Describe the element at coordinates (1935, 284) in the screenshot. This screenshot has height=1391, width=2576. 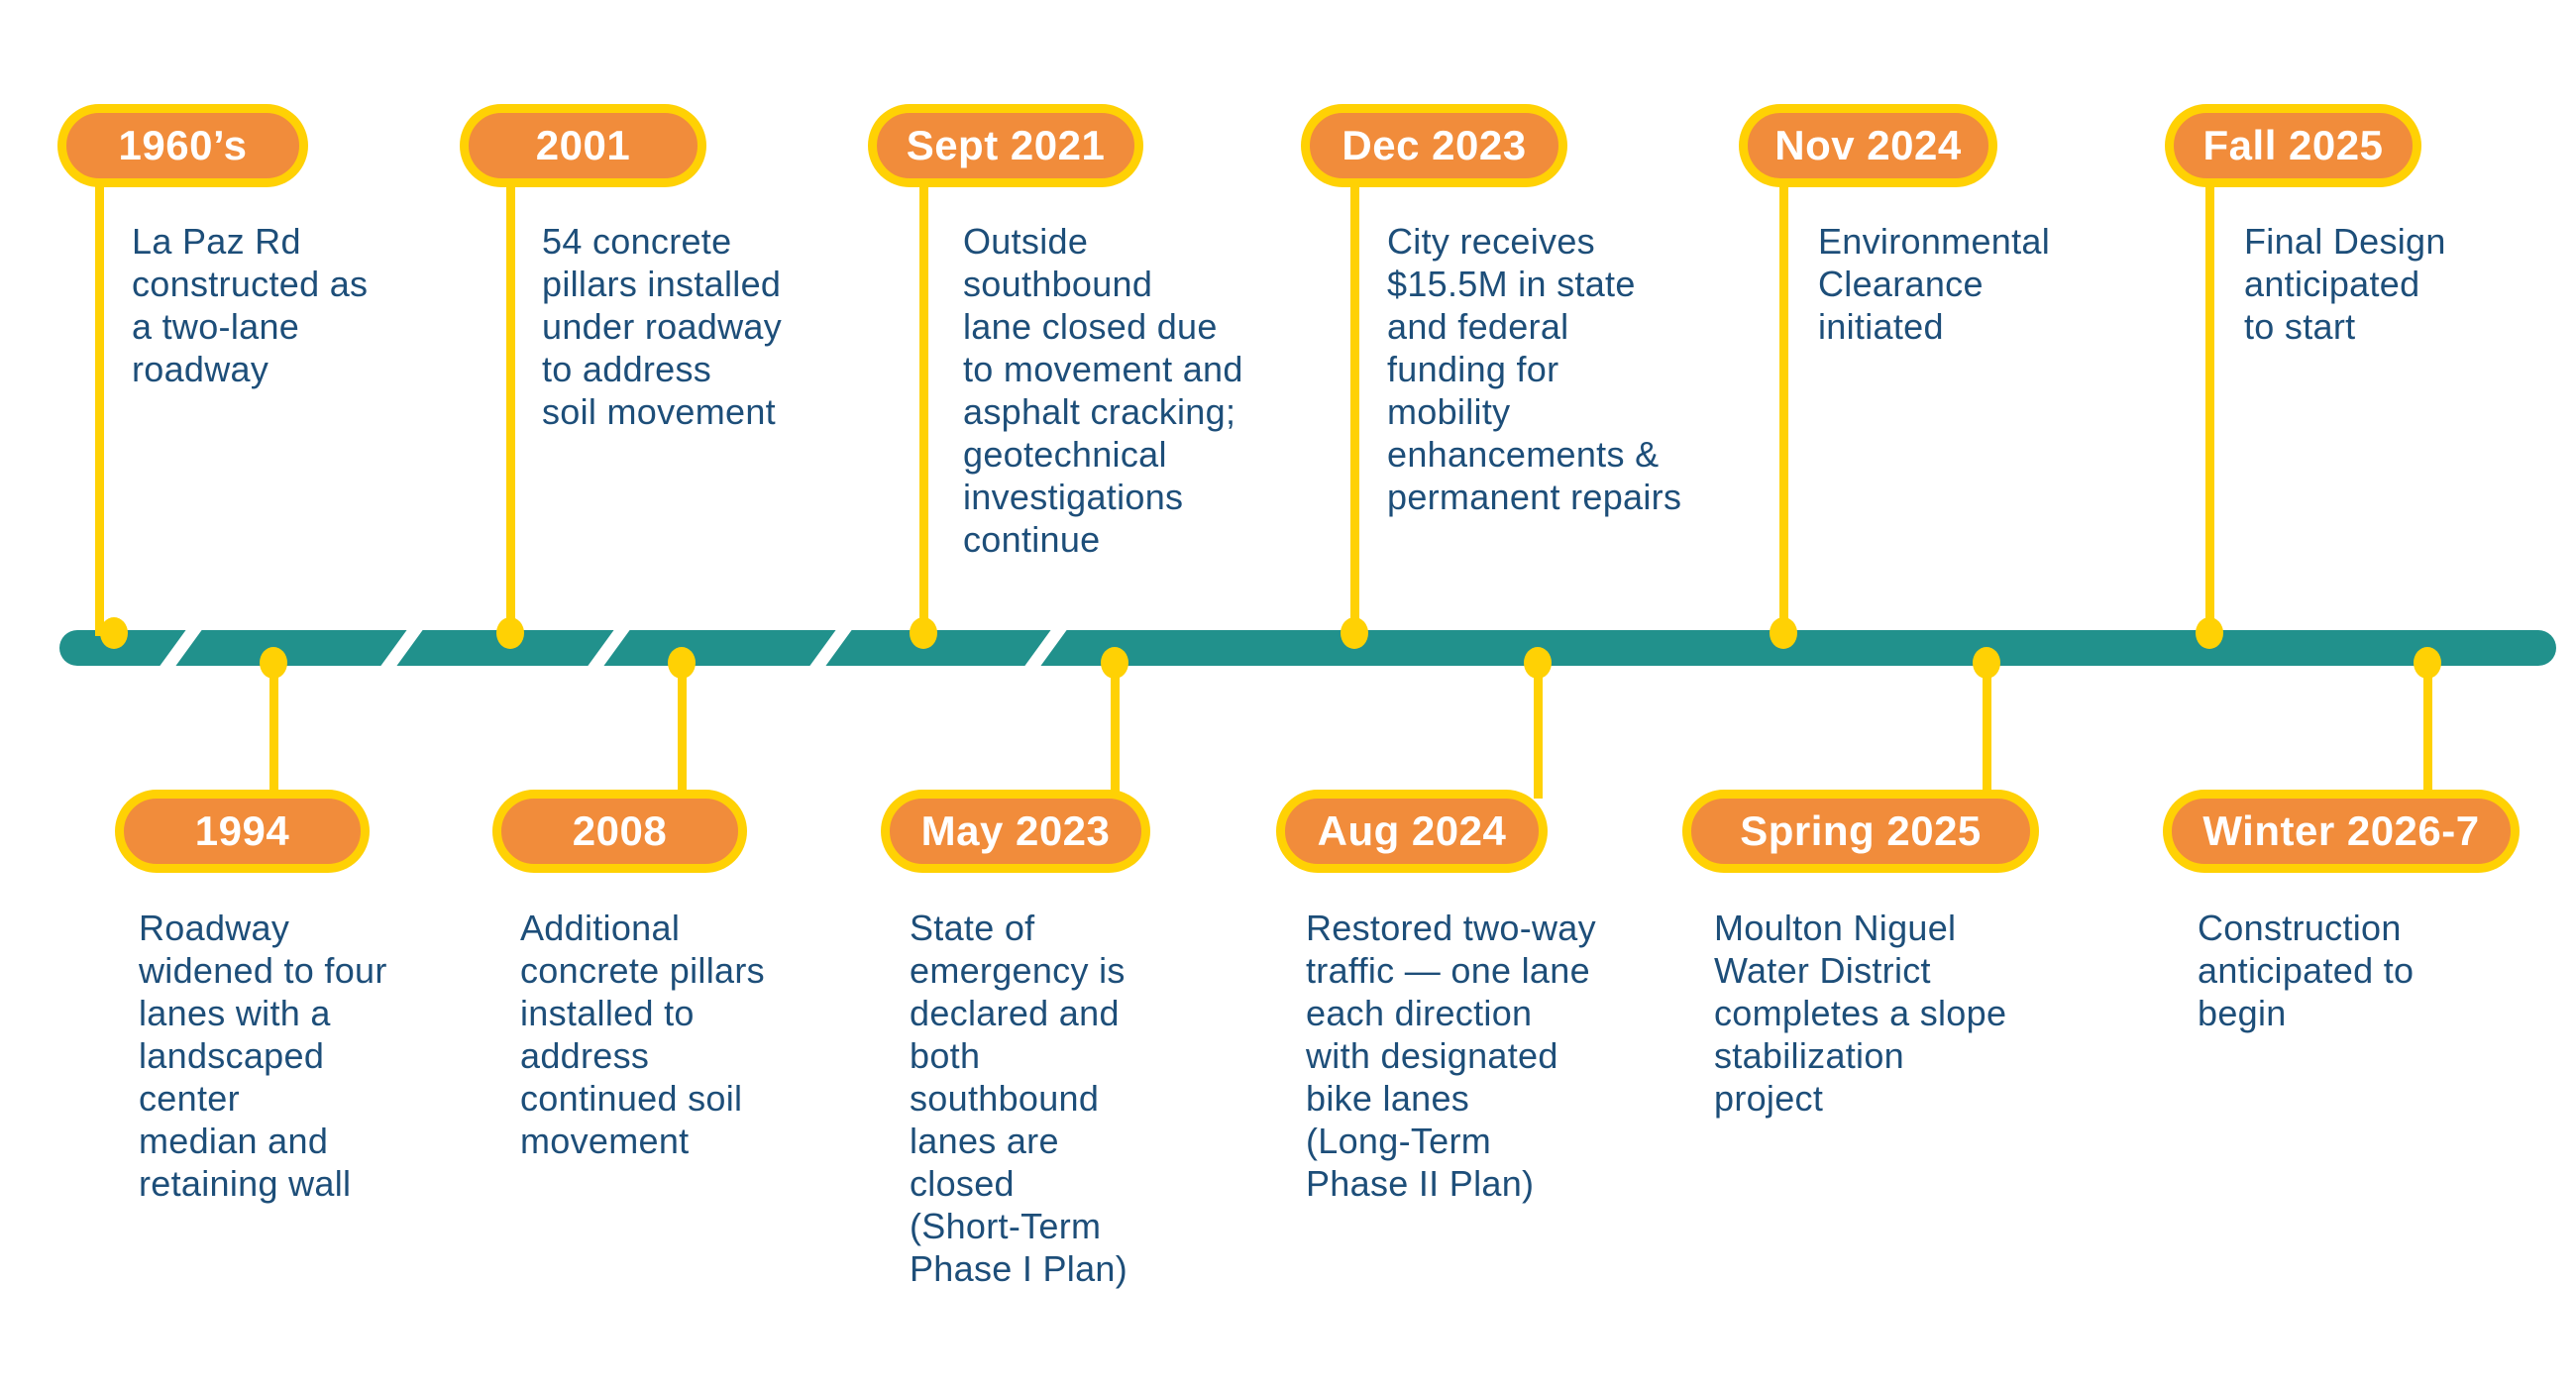
I see `event-description: Environmental Clearance initiated` at that location.